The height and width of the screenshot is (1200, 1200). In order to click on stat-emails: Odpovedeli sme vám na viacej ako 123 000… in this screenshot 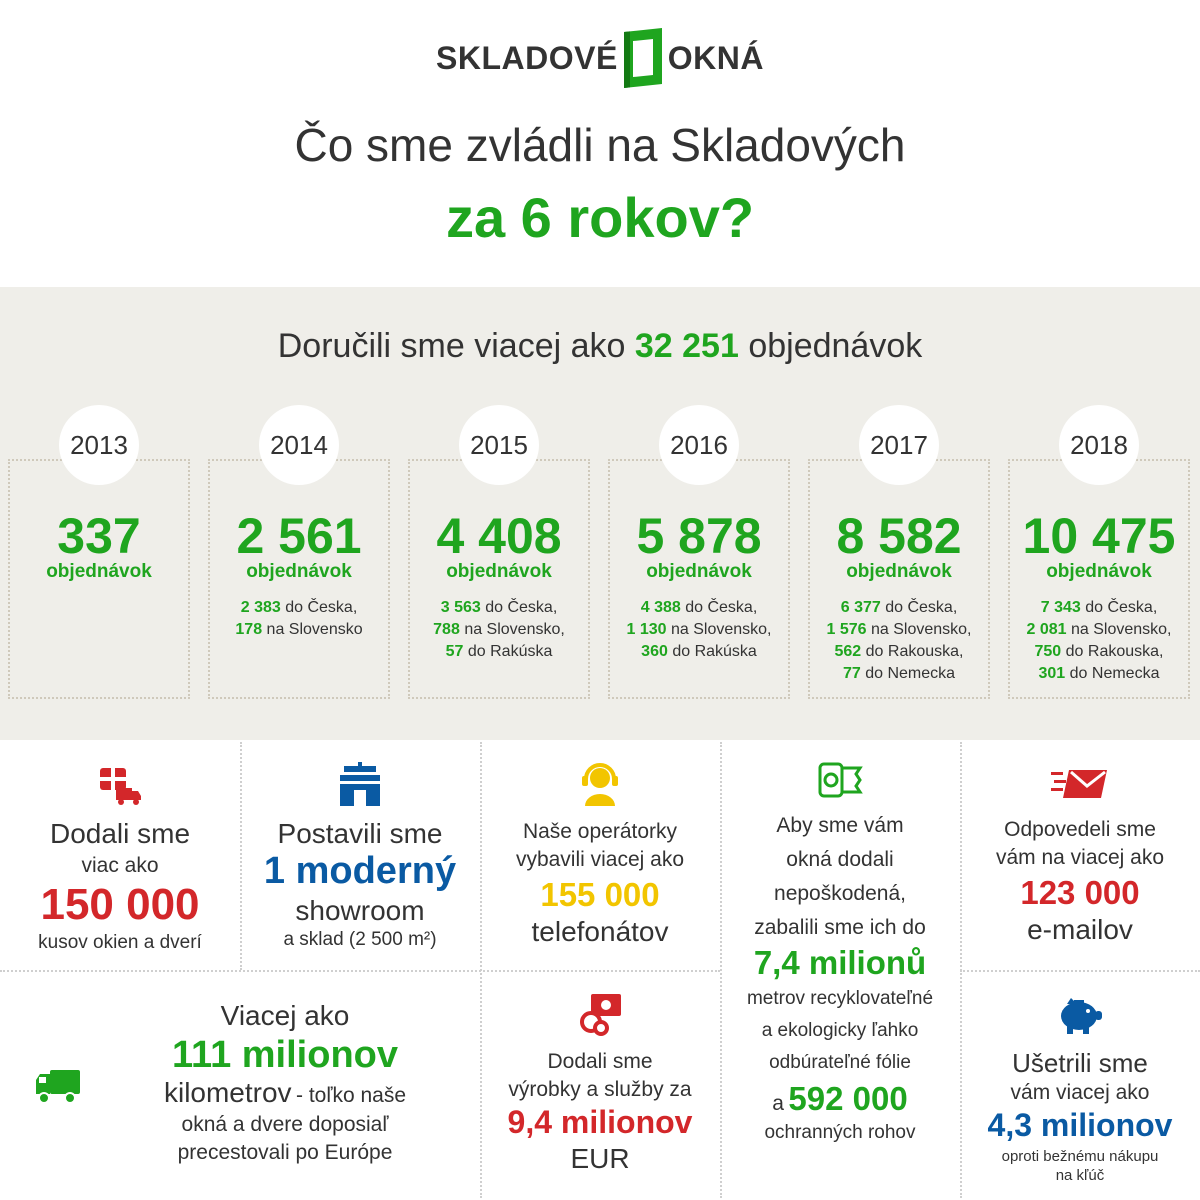, I will do `click(1080, 854)`.